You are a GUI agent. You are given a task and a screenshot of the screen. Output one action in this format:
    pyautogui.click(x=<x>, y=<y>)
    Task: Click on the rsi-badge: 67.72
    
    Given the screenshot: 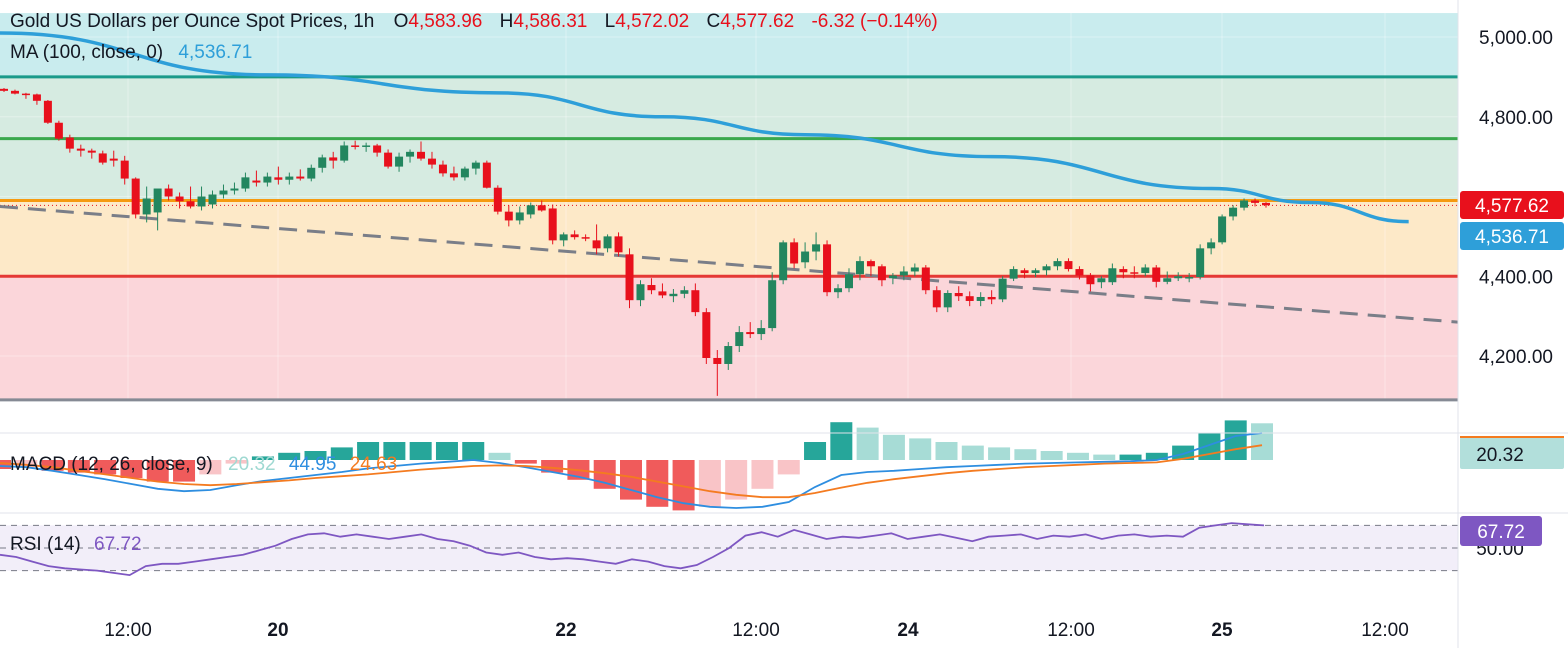 What is the action you would take?
    pyautogui.click(x=1501, y=531)
    